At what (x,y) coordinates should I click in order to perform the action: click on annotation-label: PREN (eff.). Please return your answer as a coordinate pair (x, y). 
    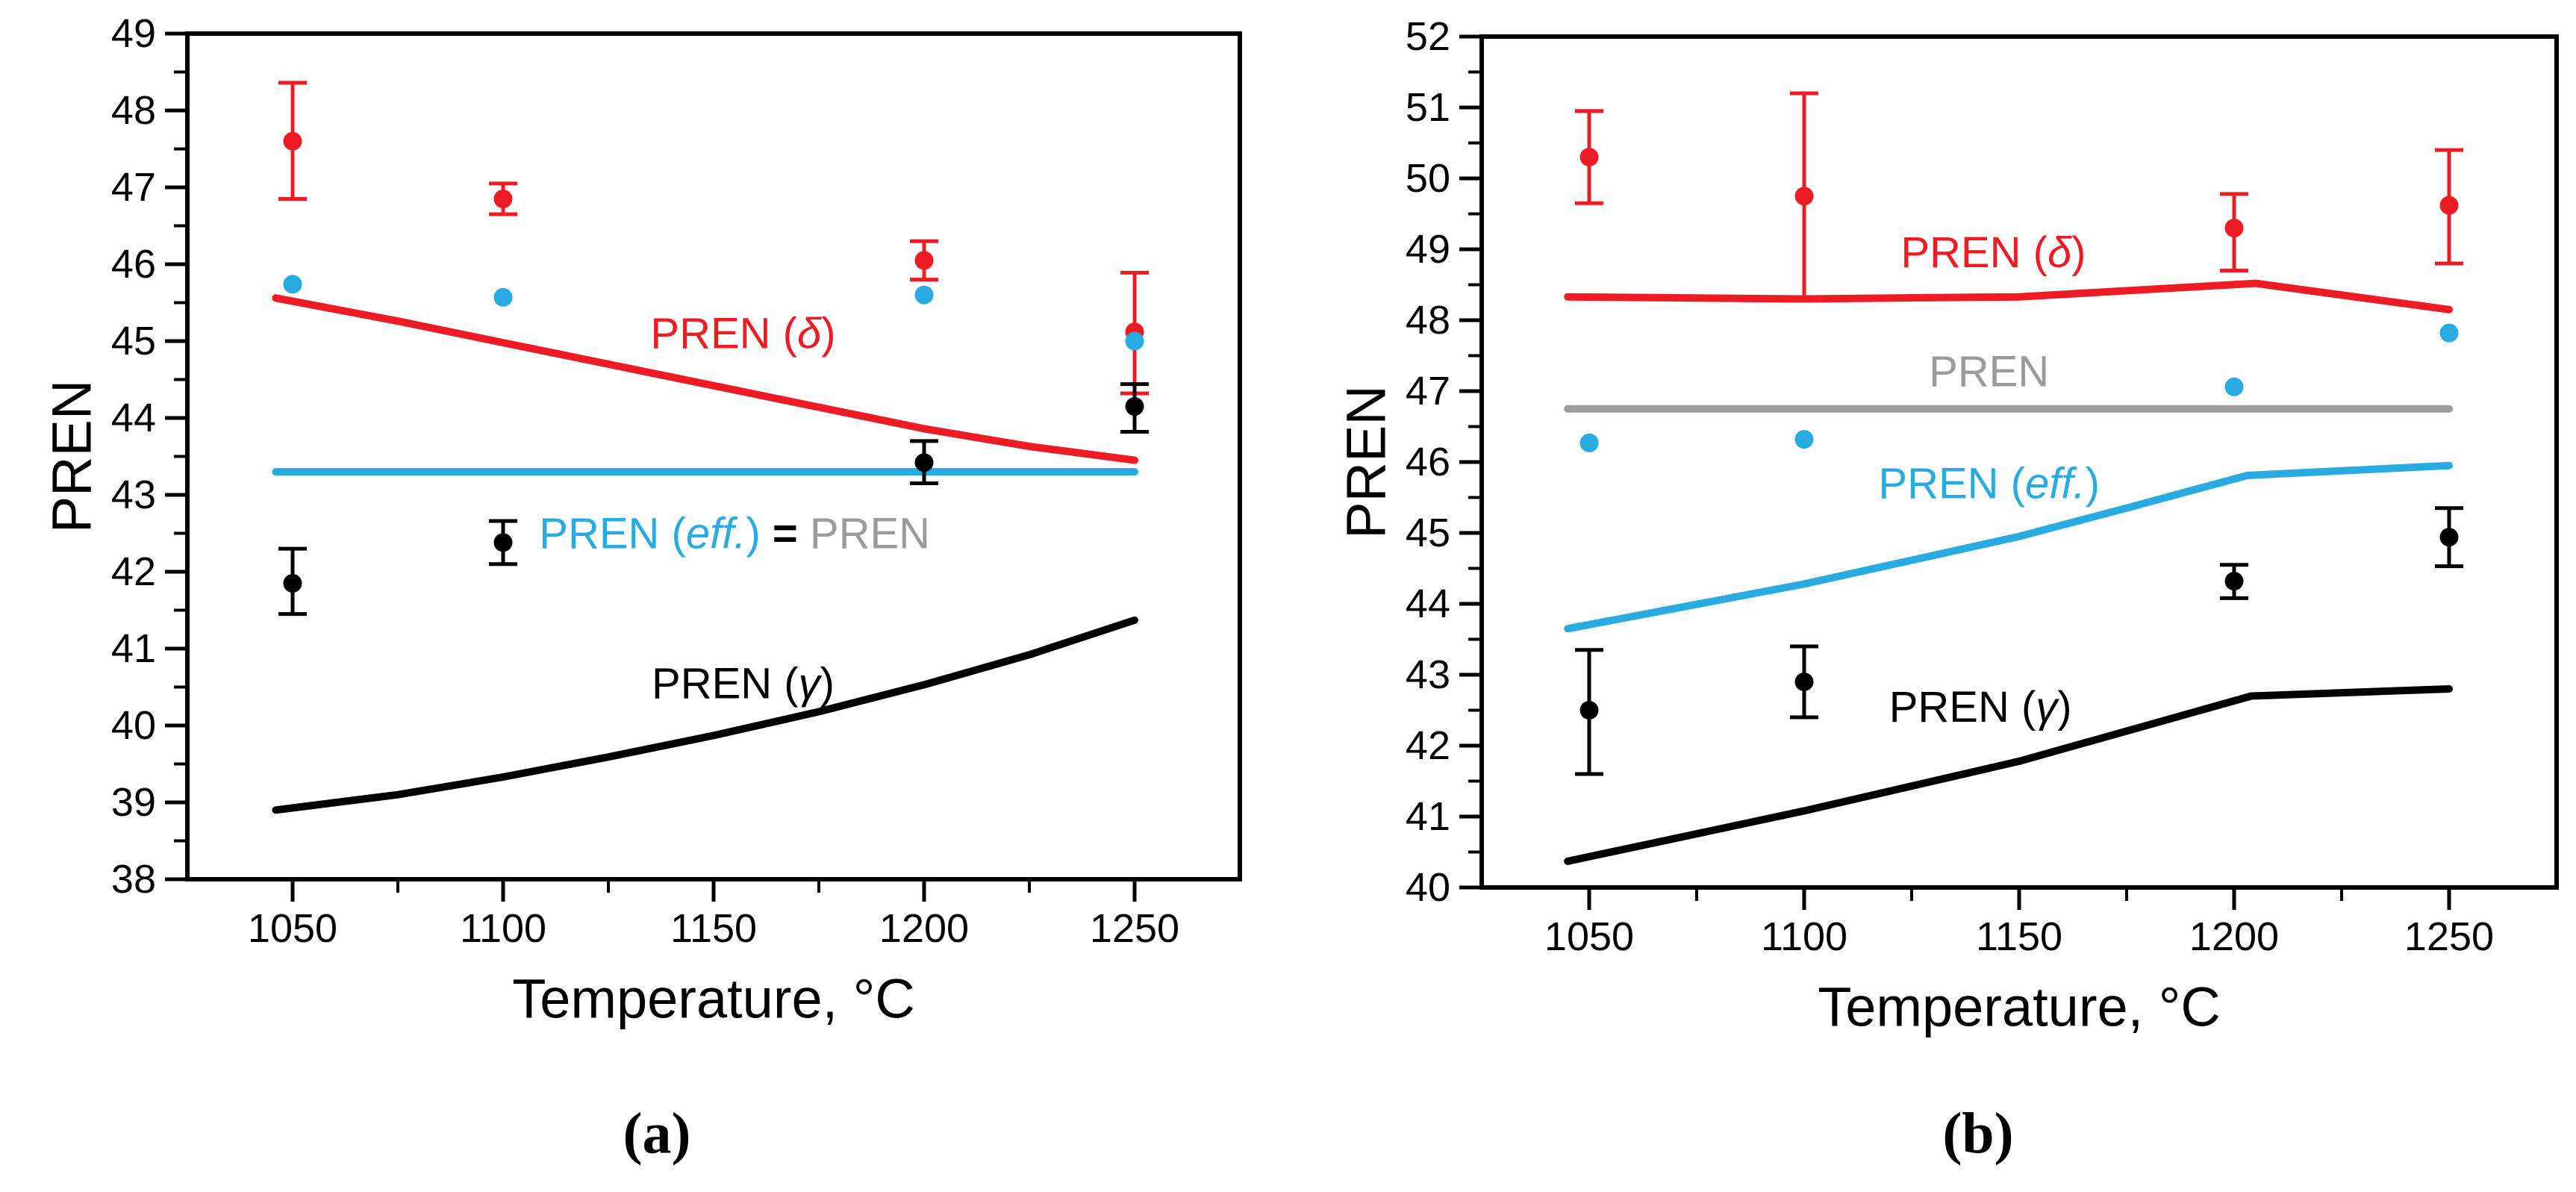
    Looking at the image, I should click on (1989, 483).